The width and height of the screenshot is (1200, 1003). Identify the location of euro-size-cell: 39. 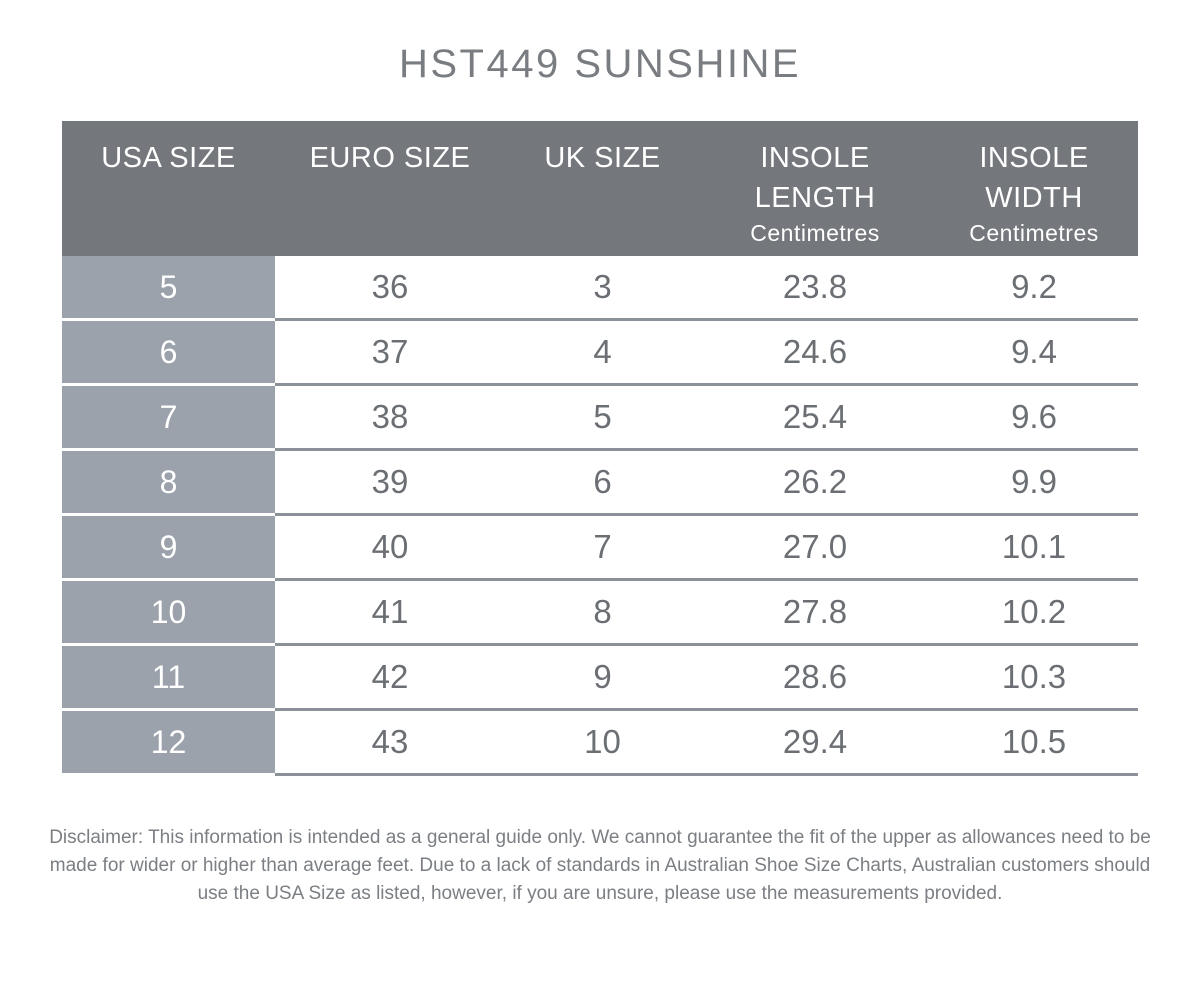
(390, 483).